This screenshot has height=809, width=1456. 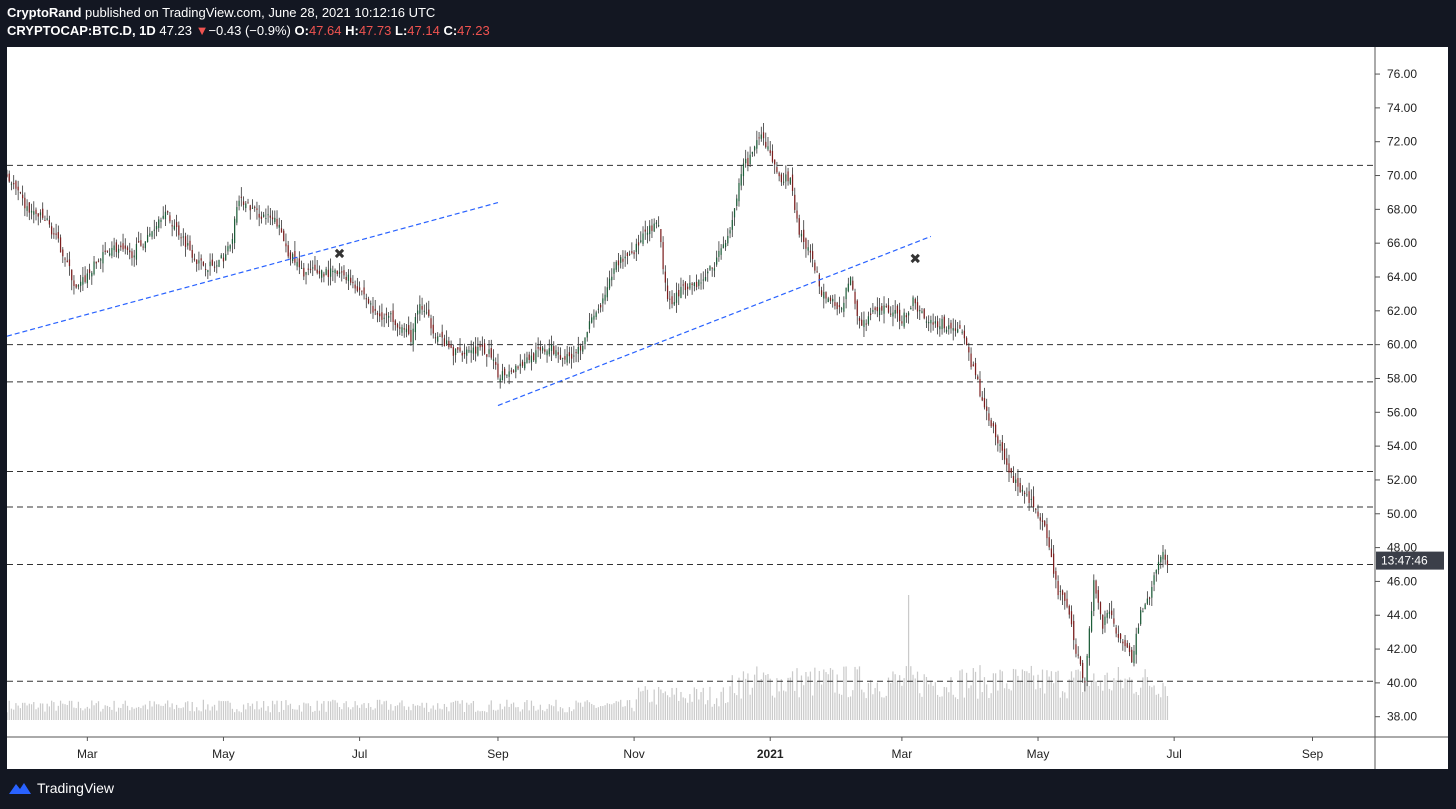 I want to click on publisher-name: CryptoRand, so click(x=44, y=12).